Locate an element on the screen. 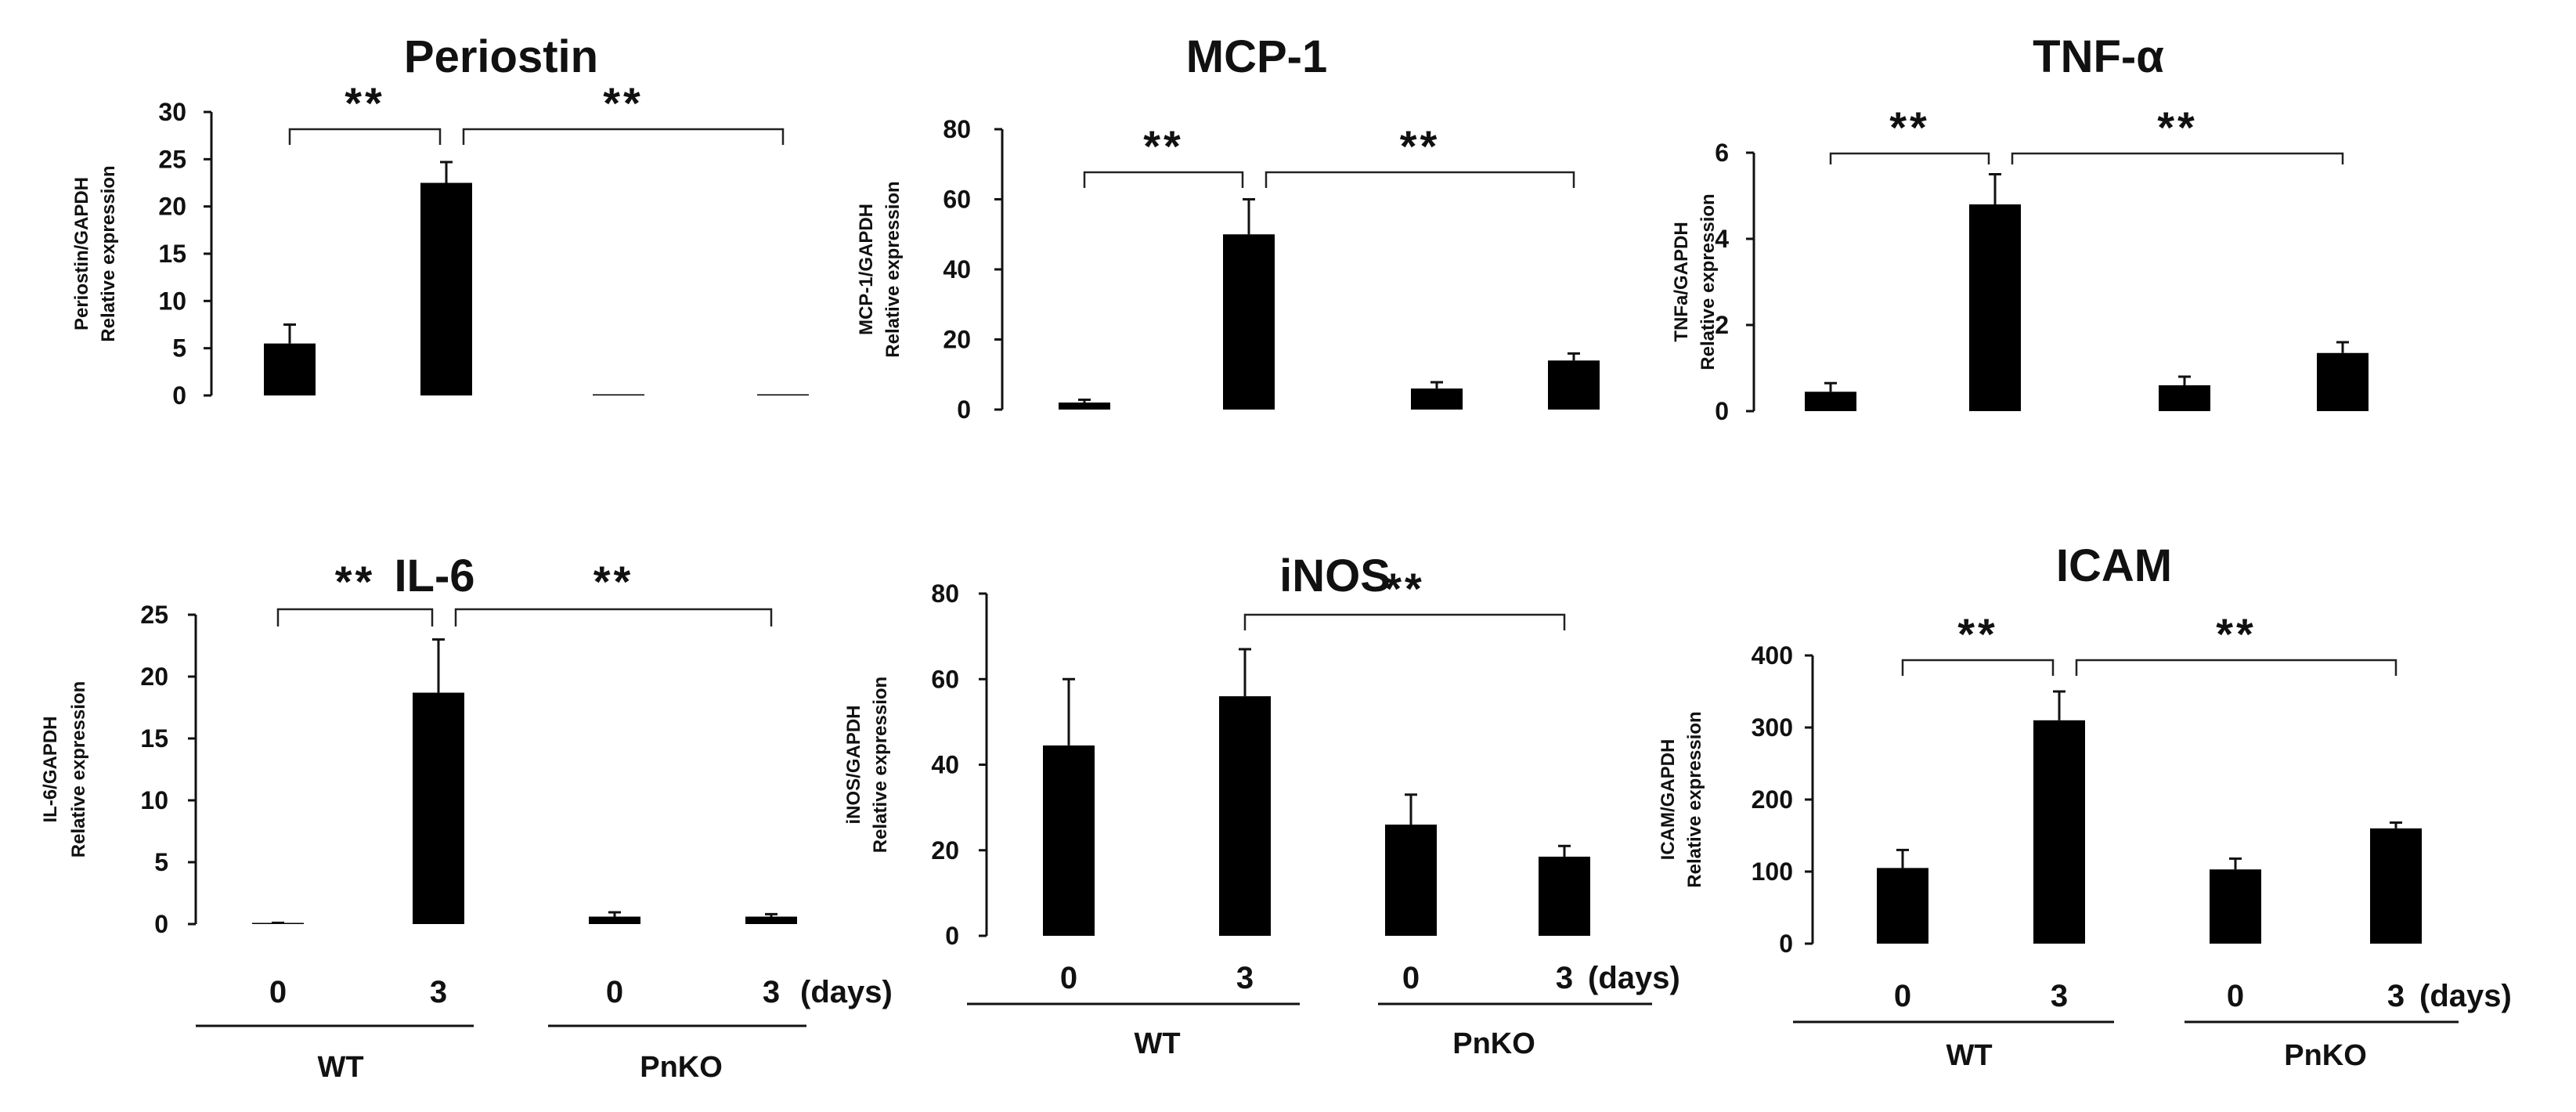  y-axis-label: Periostin/GAPDH is located at coordinates (81, 253).